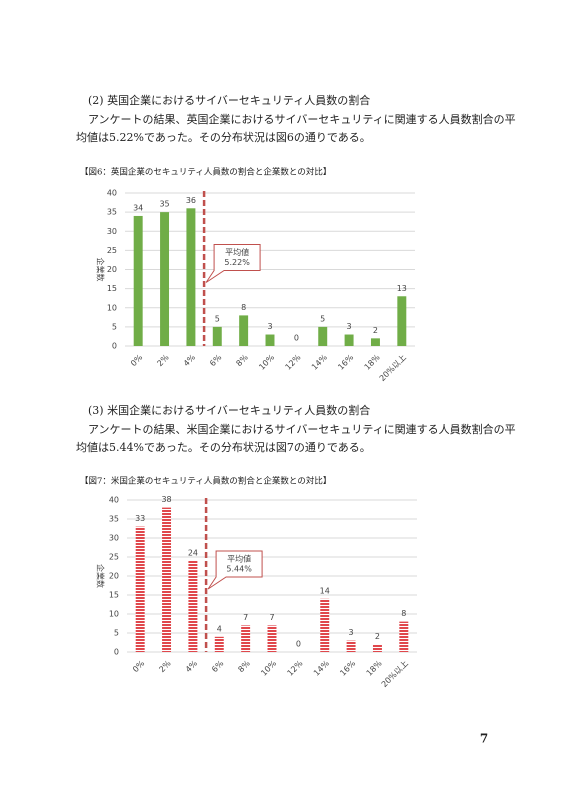  What do you see at coordinates (484, 739) in the screenshot?
I see `page-number: 7` at bounding box center [484, 739].